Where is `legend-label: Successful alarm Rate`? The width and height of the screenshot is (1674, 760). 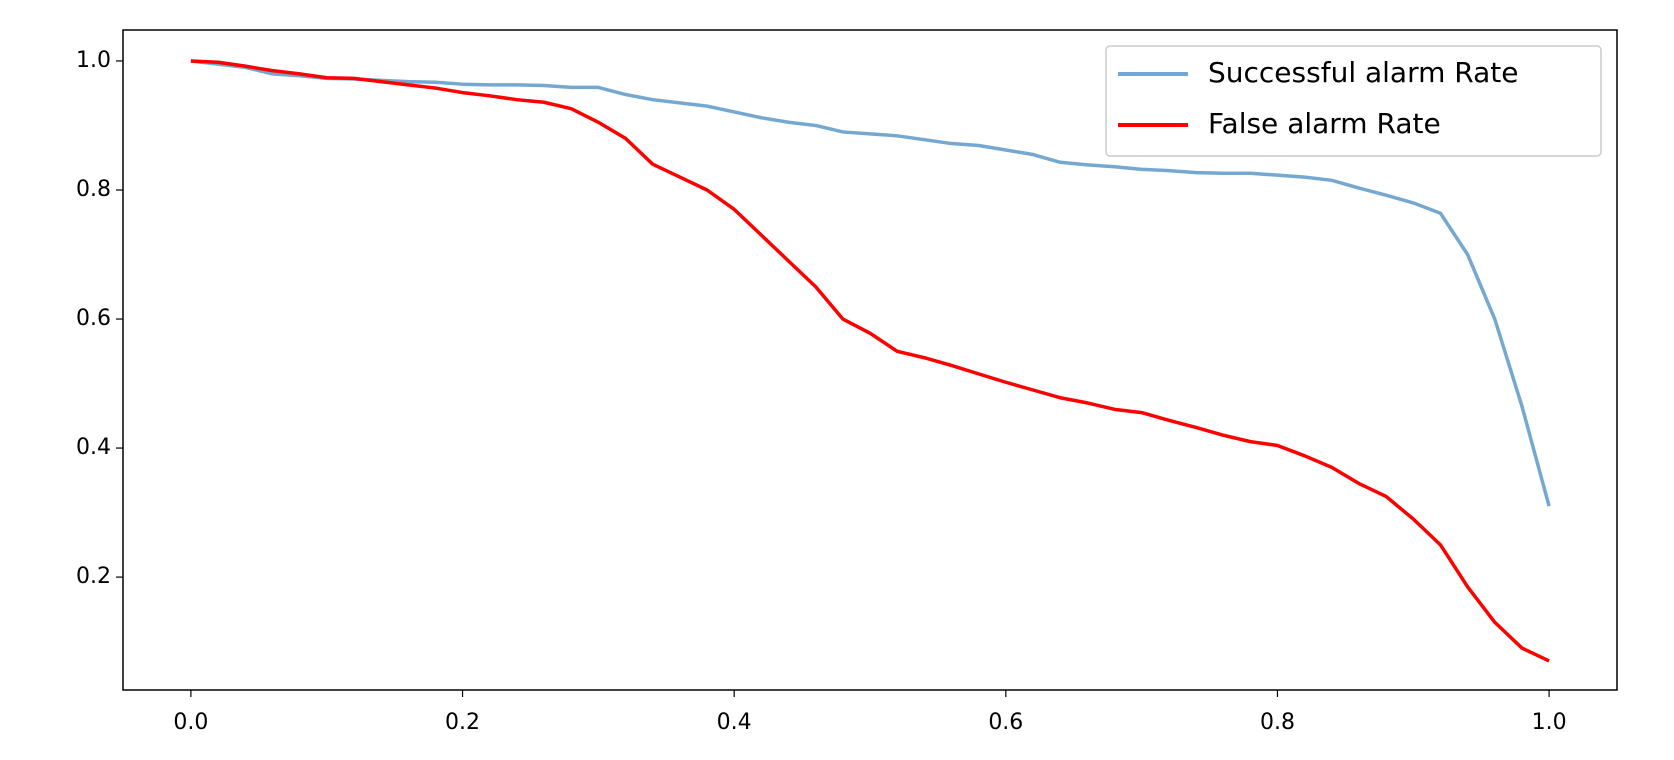
legend-label: Successful alarm Rate is located at coordinates (1363, 72).